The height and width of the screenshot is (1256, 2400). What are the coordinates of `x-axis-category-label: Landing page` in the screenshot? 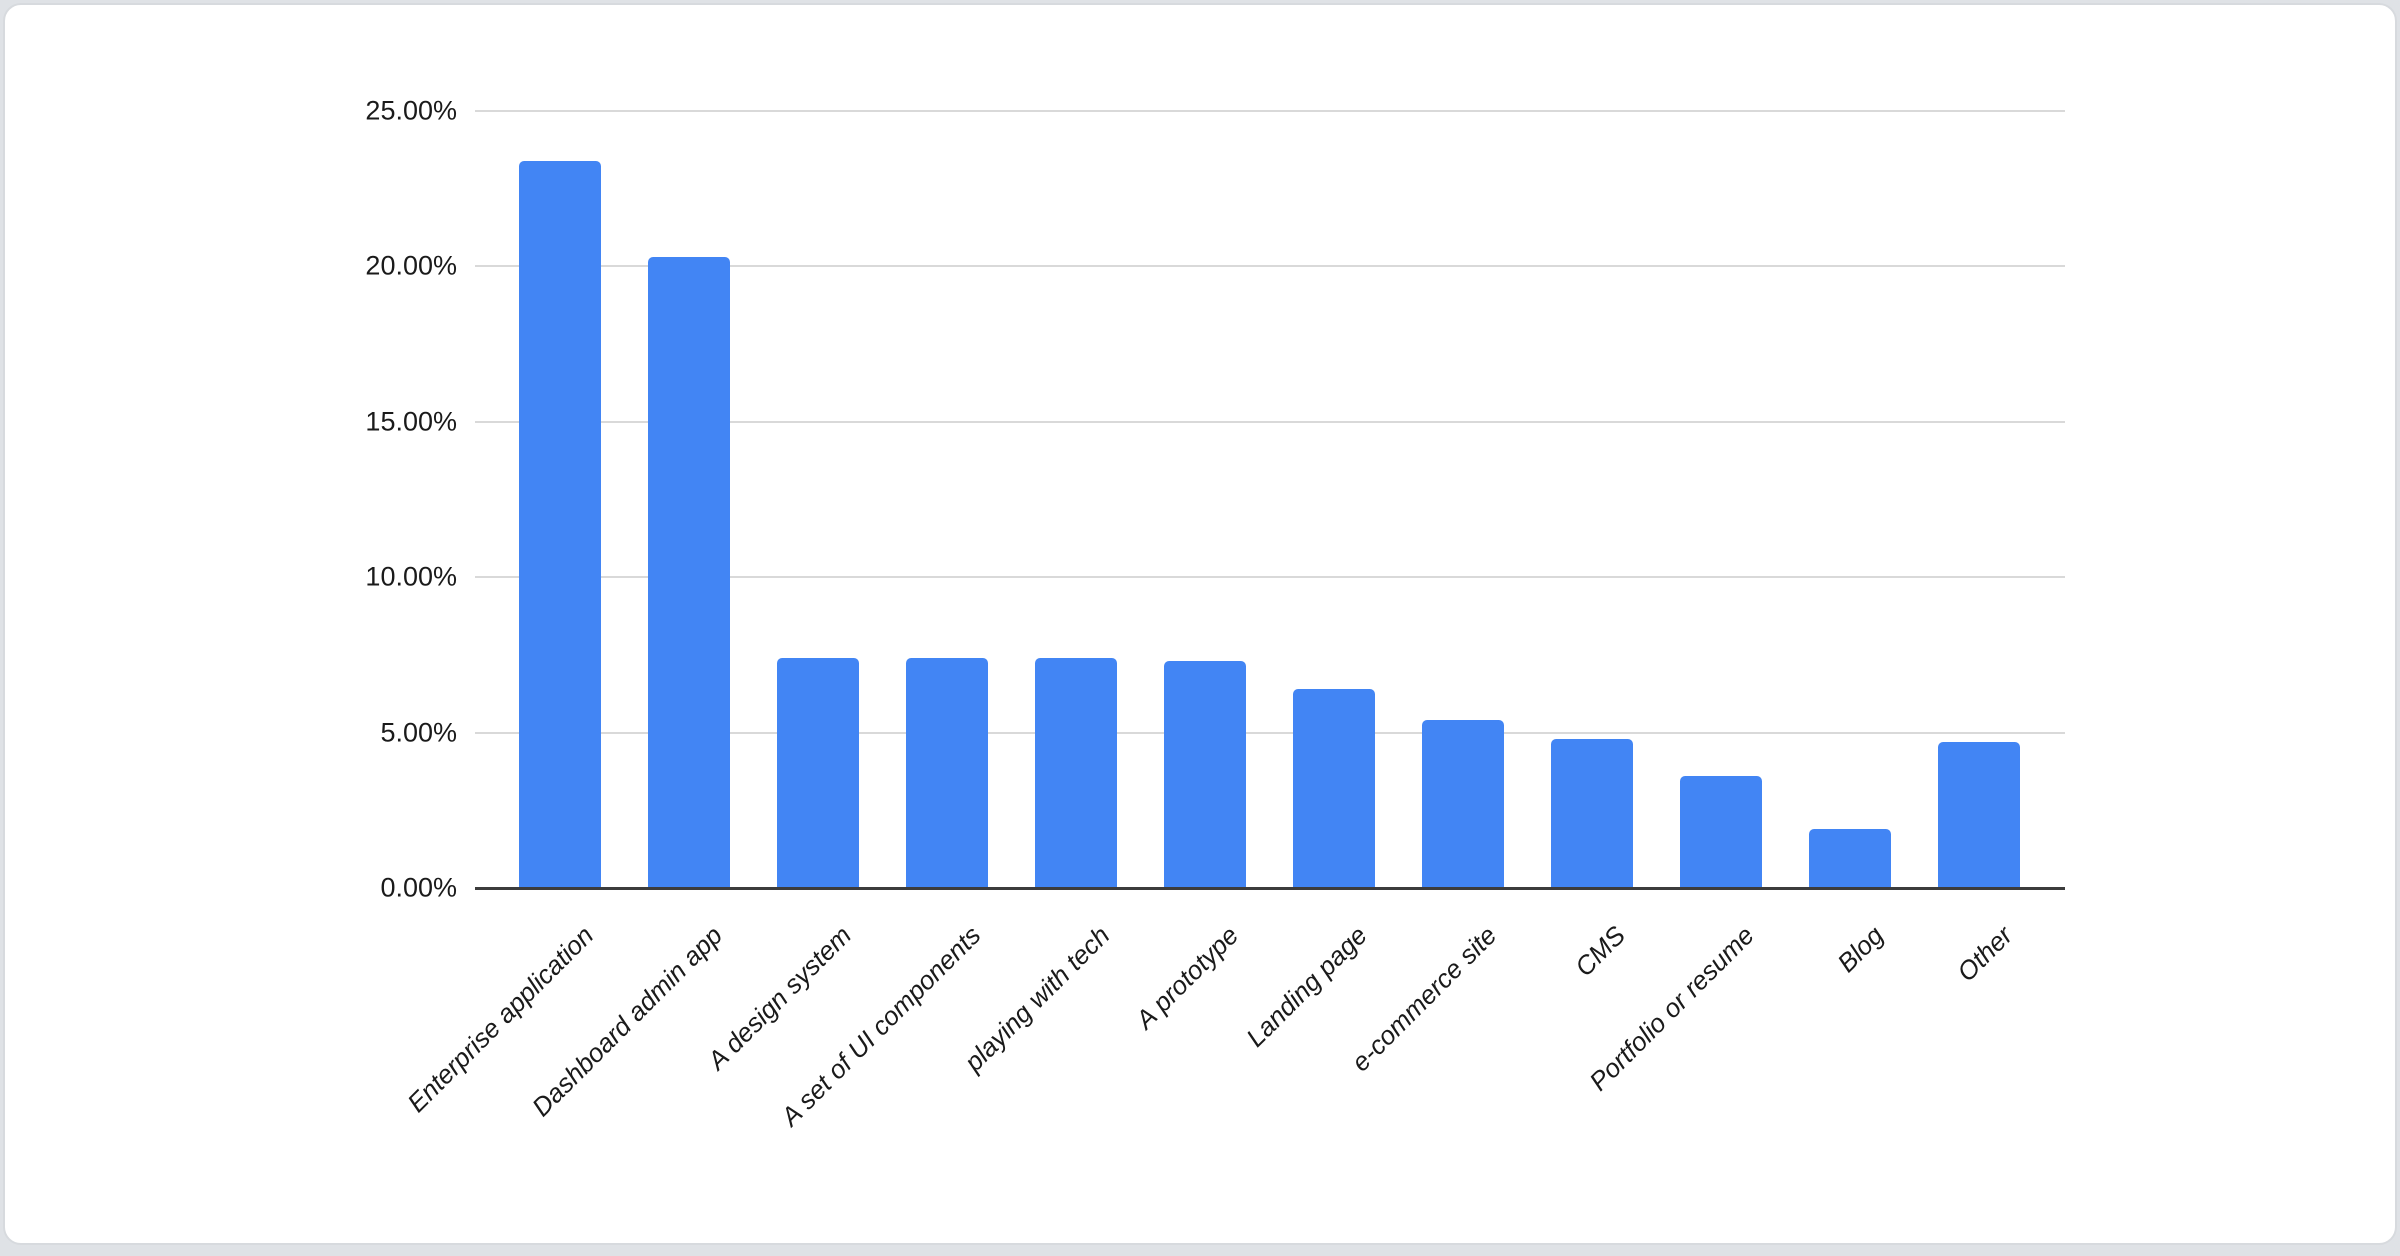 It's located at (1307, 986).